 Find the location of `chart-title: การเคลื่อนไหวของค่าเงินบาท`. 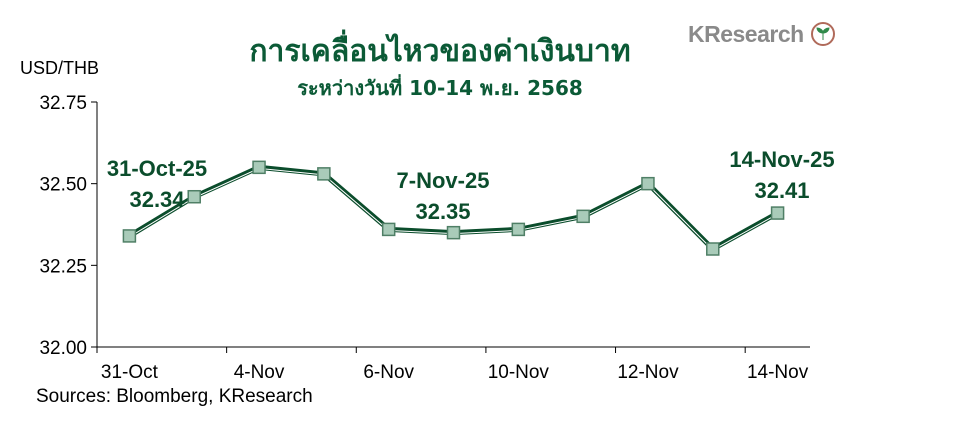

chart-title: การเคลื่อนไหวของค่าเงินบาท is located at coordinates (440, 51).